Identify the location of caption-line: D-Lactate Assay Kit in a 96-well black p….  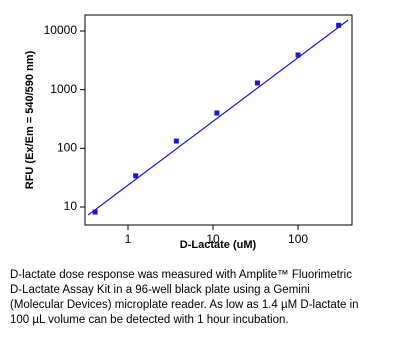
(160, 290).